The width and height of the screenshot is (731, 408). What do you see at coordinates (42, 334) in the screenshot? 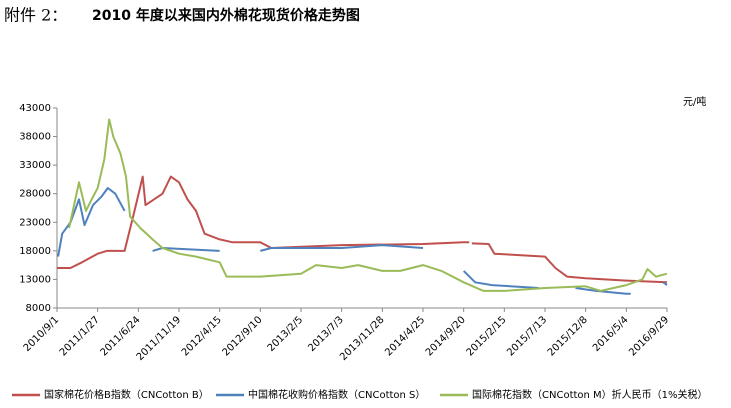
I see `x-tick-label: 2010/9/1` at bounding box center [42, 334].